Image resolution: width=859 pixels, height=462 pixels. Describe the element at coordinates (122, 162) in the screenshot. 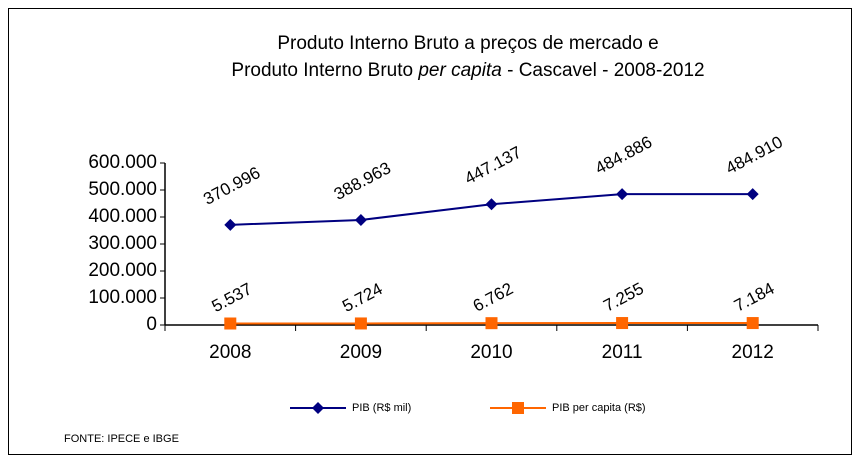

I see `y-tick-label: 600.000` at that location.